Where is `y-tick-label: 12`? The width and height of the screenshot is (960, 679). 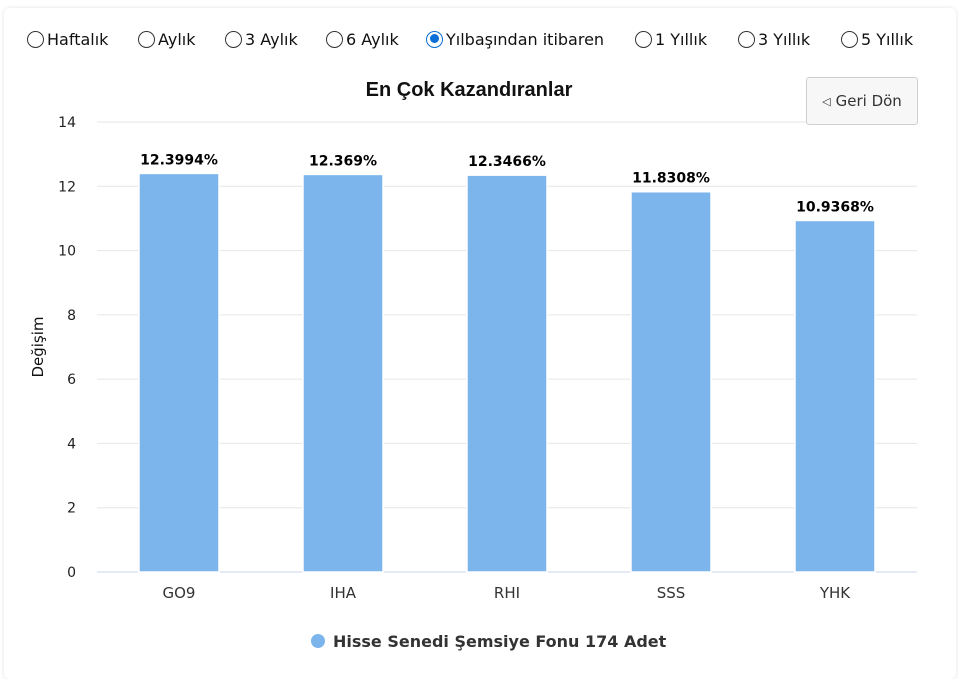
y-tick-label: 12 is located at coordinates (67, 187).